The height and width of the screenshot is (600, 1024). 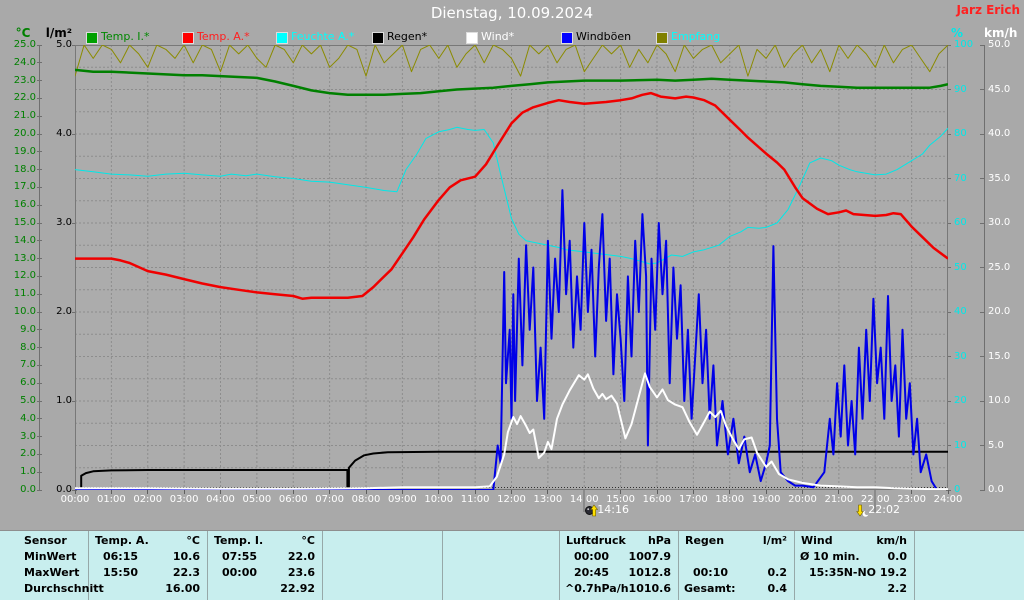 I want to click on hour-label: 05:00, so click(x=257, y=499).